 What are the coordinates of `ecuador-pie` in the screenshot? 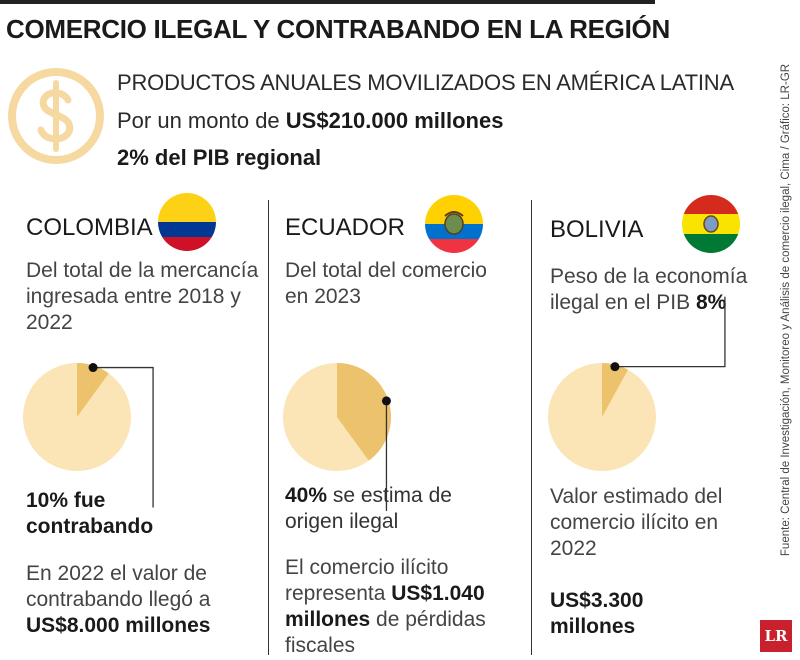 It's located at (337, 437).